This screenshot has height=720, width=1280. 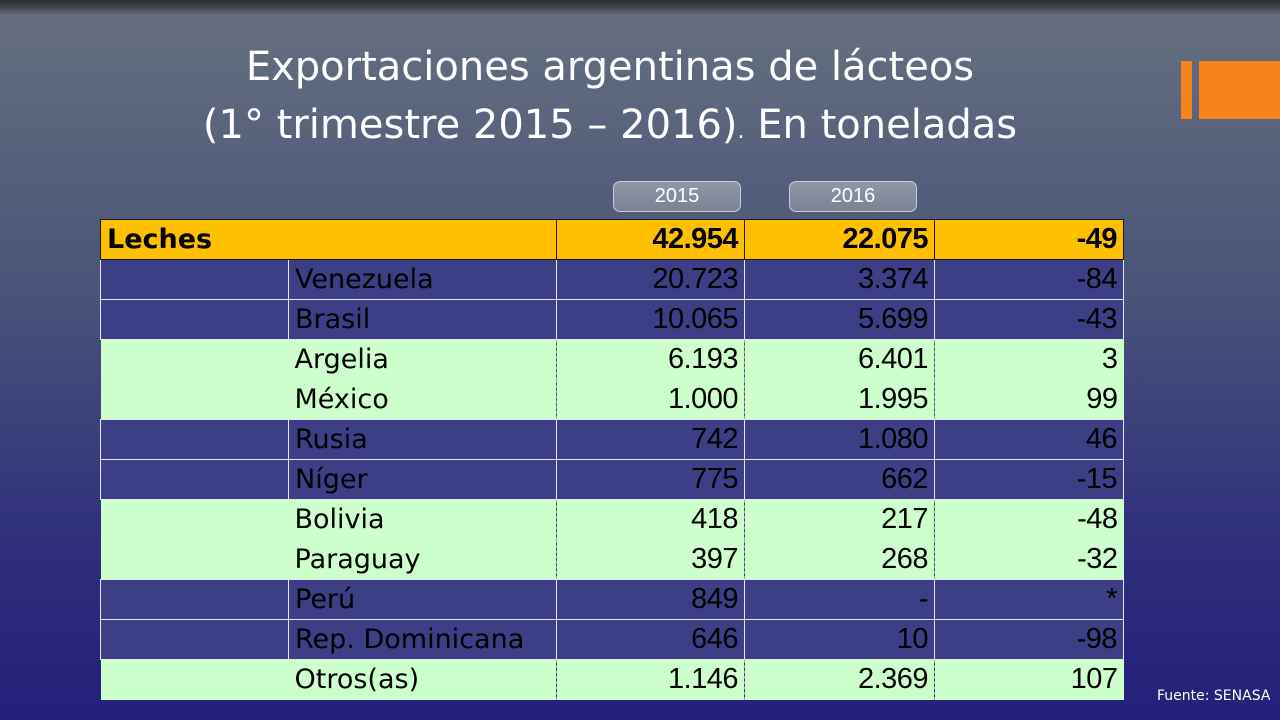 I want to click on country-name: Rusia, so click(x=422, y=439).